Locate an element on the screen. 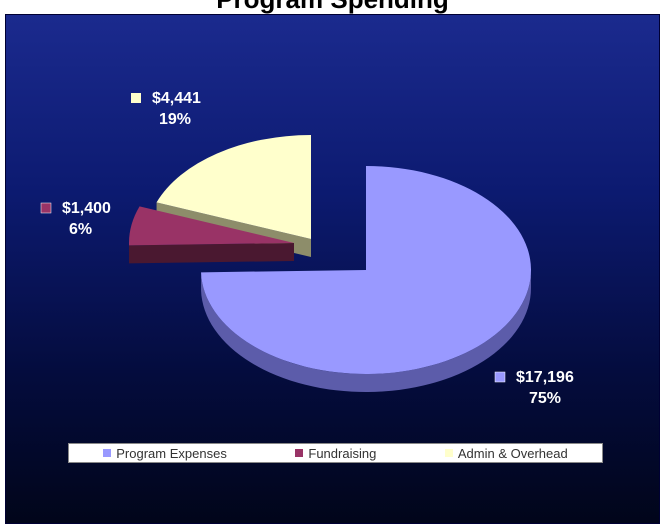 The width and height of the screenshot is (665, 529). title-strip: Program Spending is located at coordinates (332, 7).